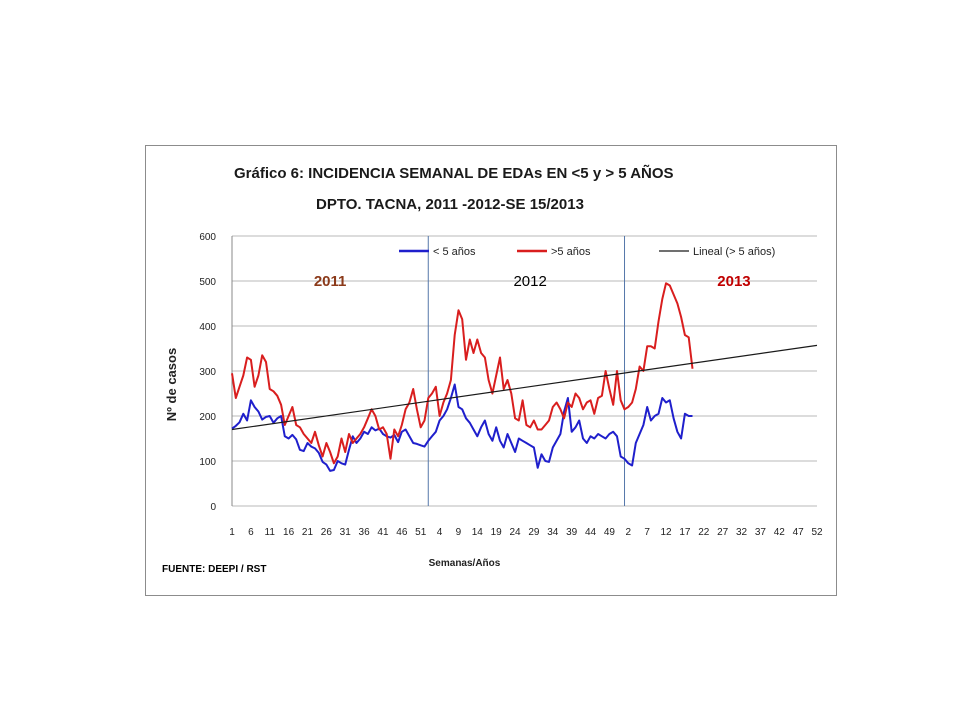  What do you see at coordinates (591, 532) in the screenshot?
I see `x-tick-label: 44` at bounding box center [591, 532].